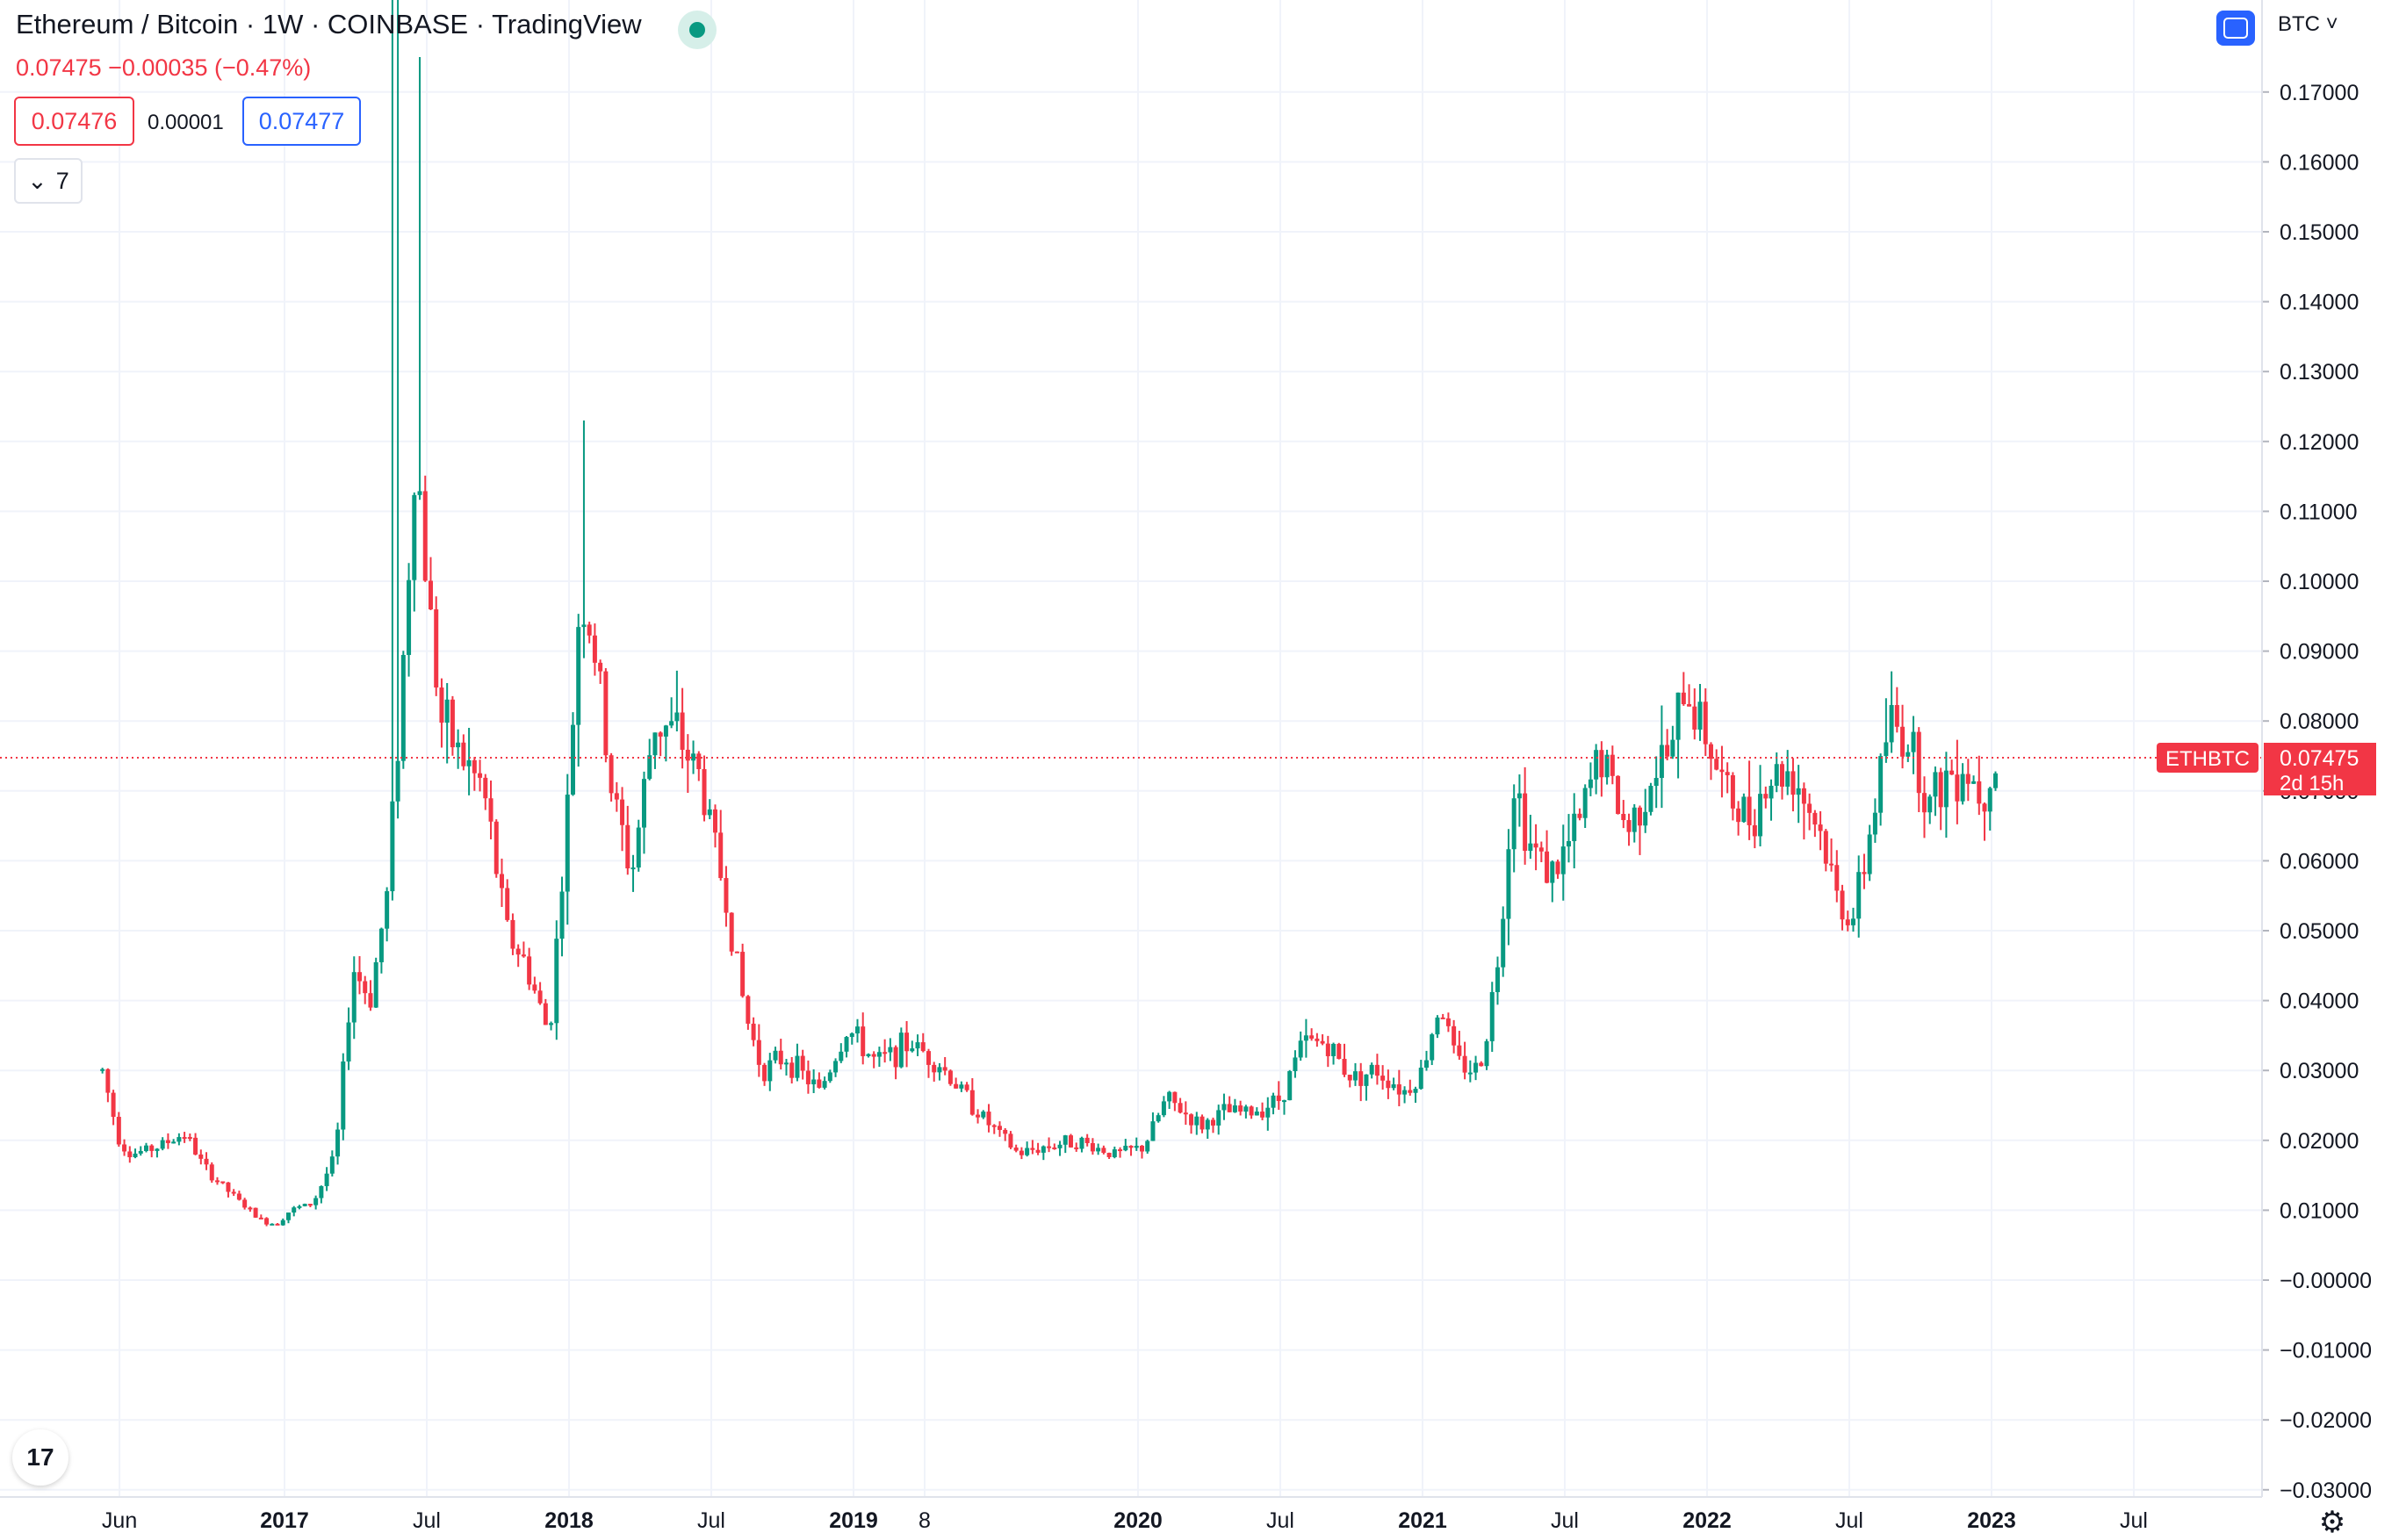 The image size is (2399, 1540). I want to click on gear-icon: ⚙, so click(2332, 1522).